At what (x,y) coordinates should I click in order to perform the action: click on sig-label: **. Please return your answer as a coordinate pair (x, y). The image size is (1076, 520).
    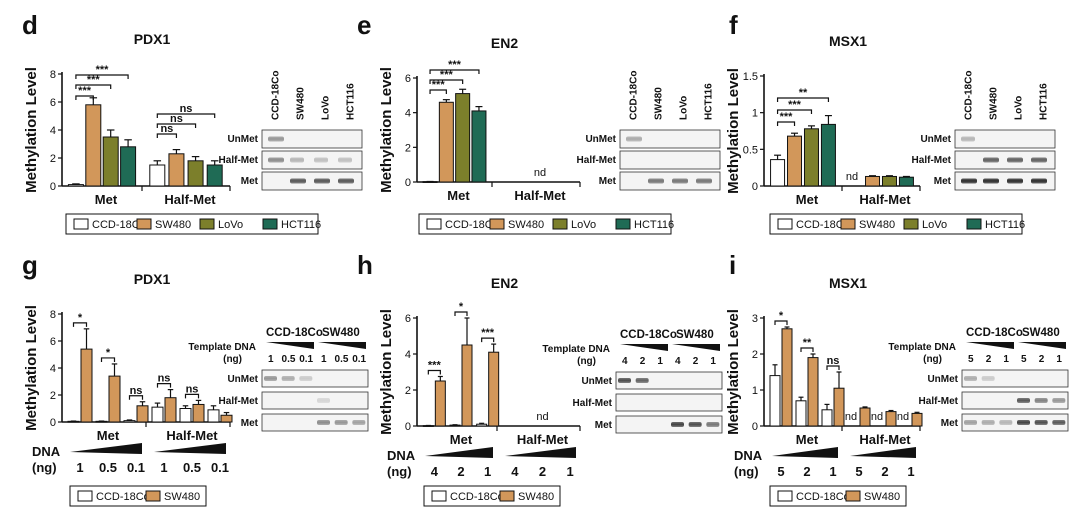
    Looking at the image, I should click on (803, 93).